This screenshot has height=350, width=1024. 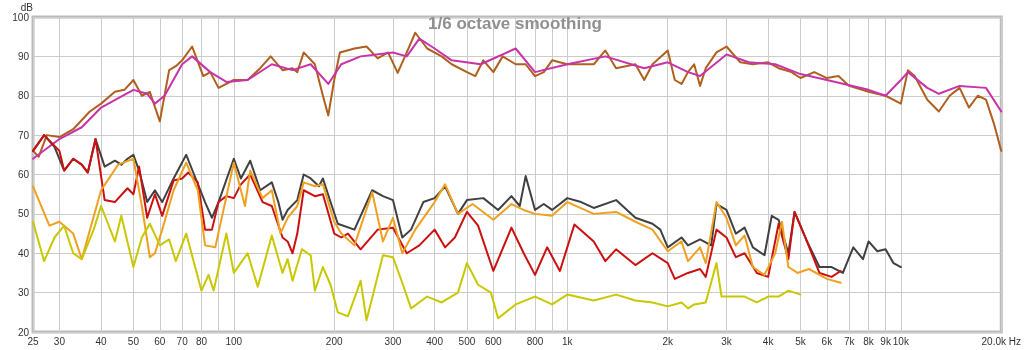 I want to click on x-tick-label: 8k, so click(x=869, y=341).